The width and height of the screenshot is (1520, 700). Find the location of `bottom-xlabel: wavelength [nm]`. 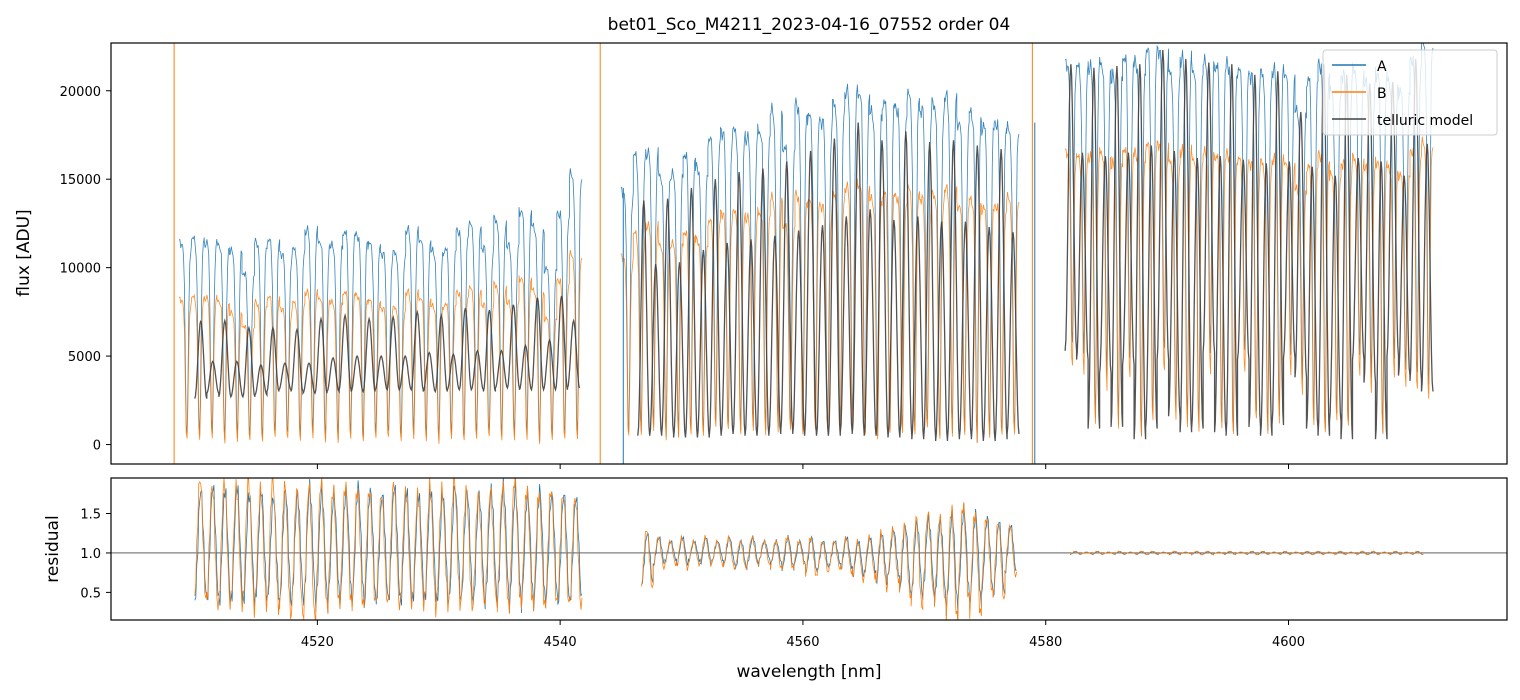

bottom-xlabel: wavelength [nm] is located at coordinates (808, 672).